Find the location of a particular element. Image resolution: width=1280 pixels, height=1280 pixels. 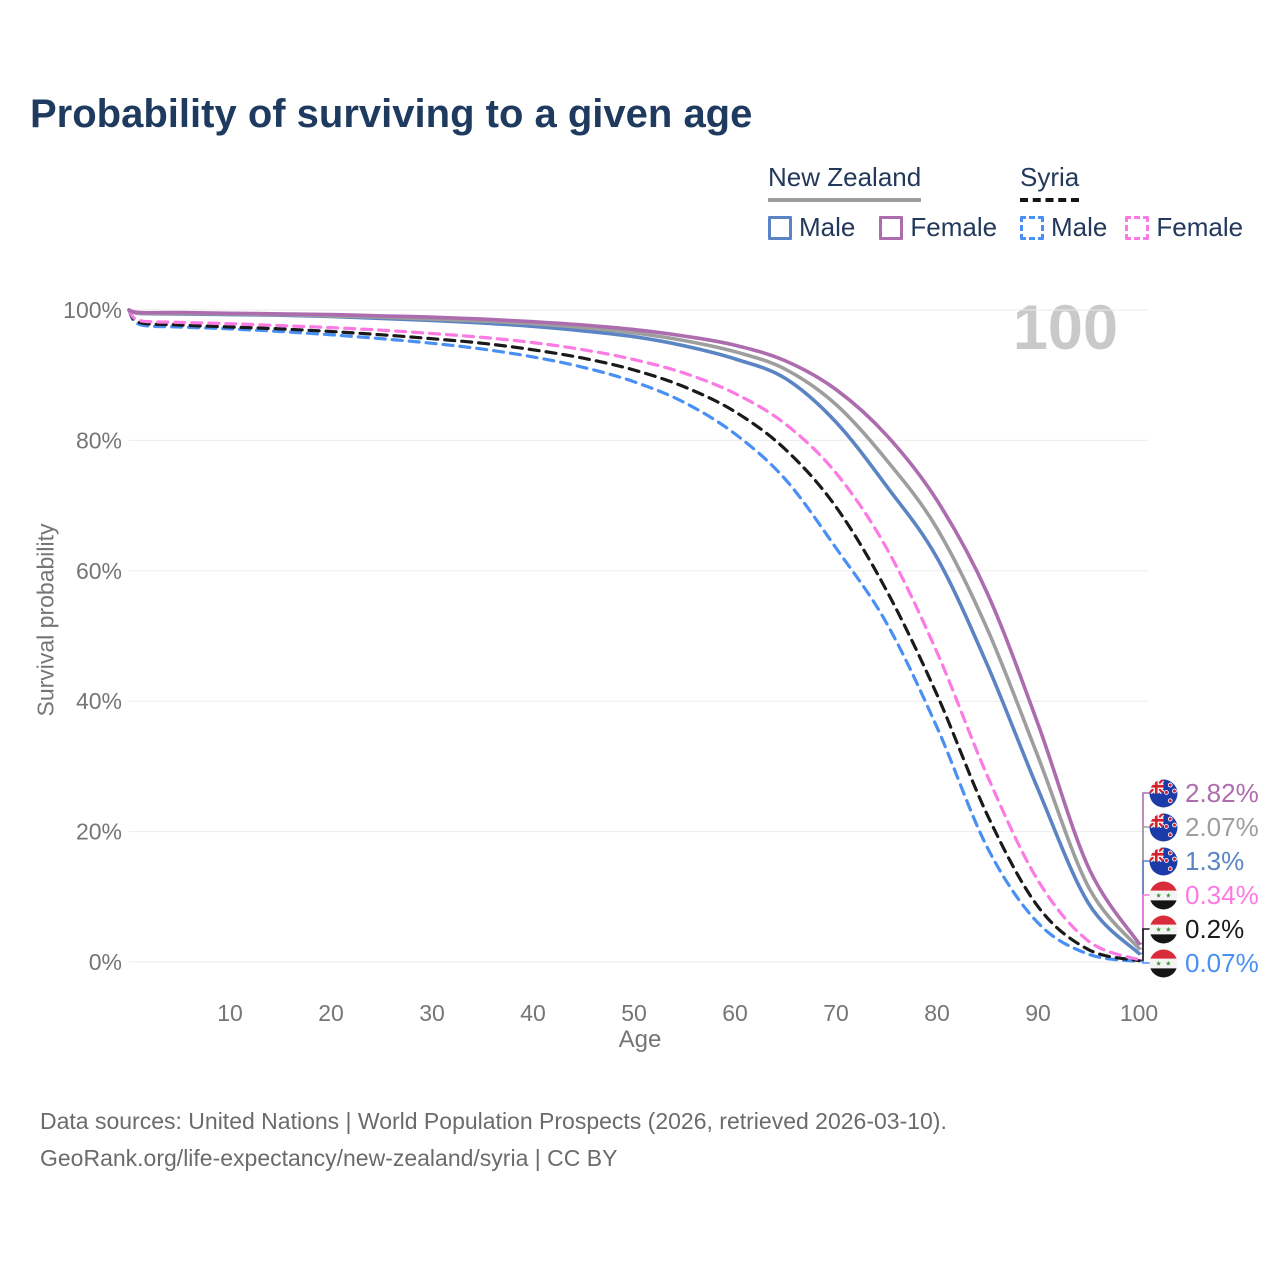

end-value: 2.82% is located at coordinates (1222, 792).